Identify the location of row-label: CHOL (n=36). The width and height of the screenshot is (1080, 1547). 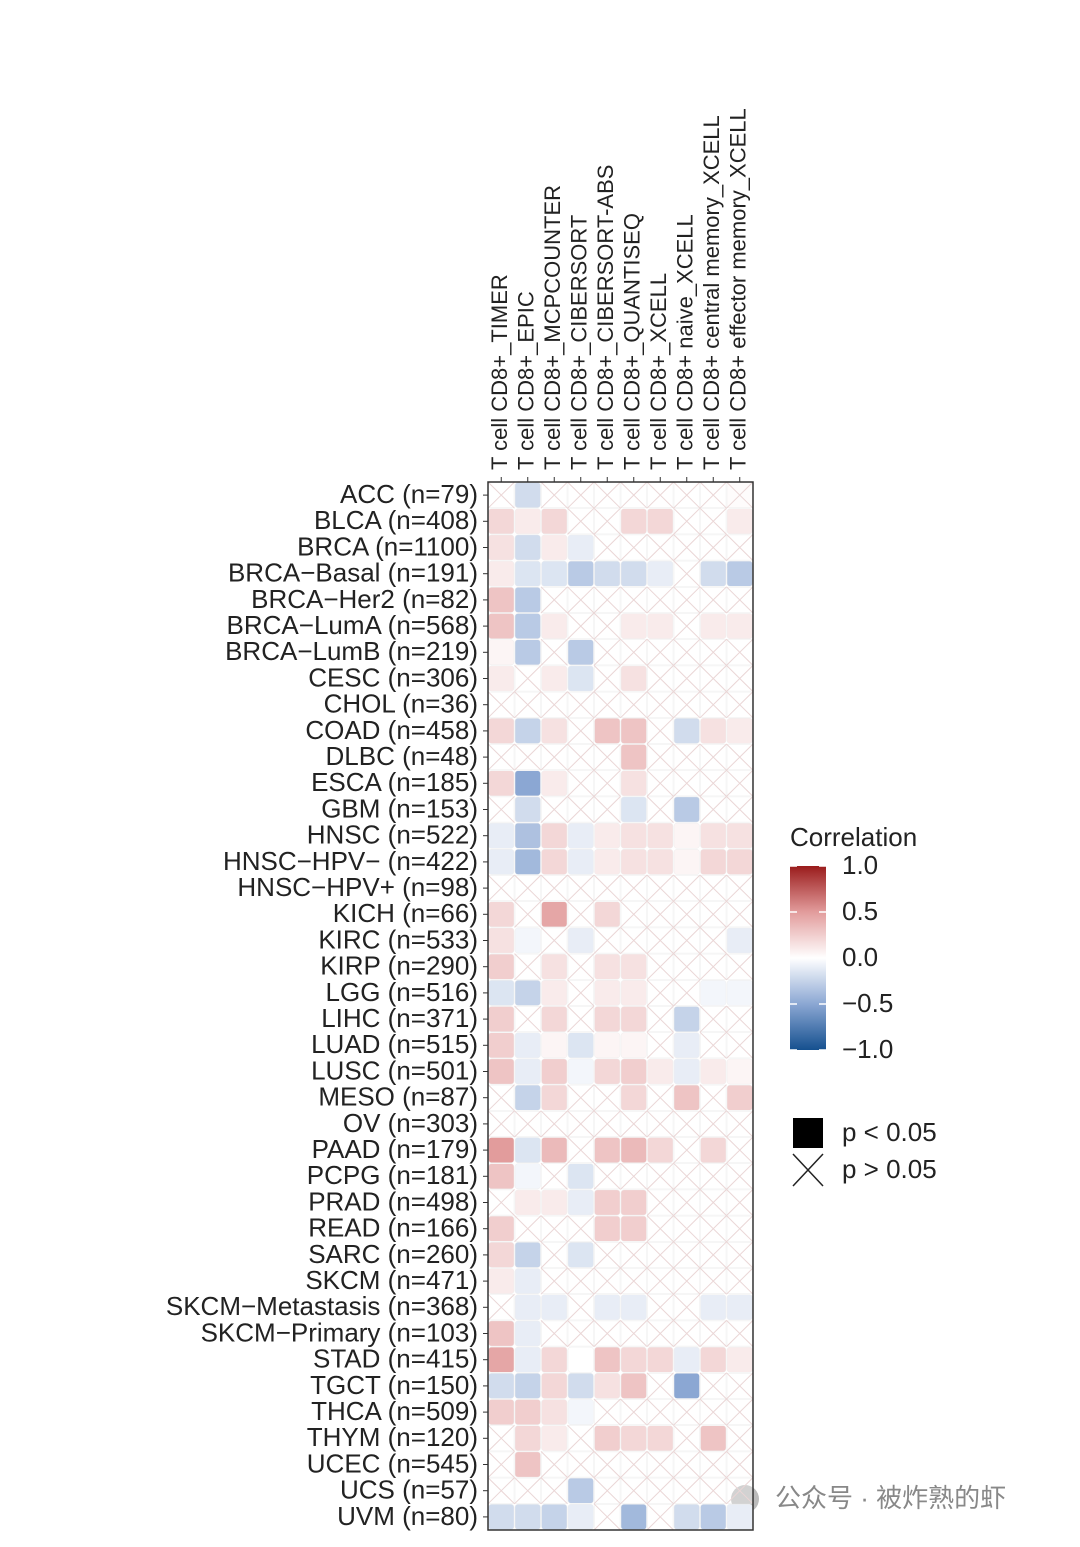
(401, 704).